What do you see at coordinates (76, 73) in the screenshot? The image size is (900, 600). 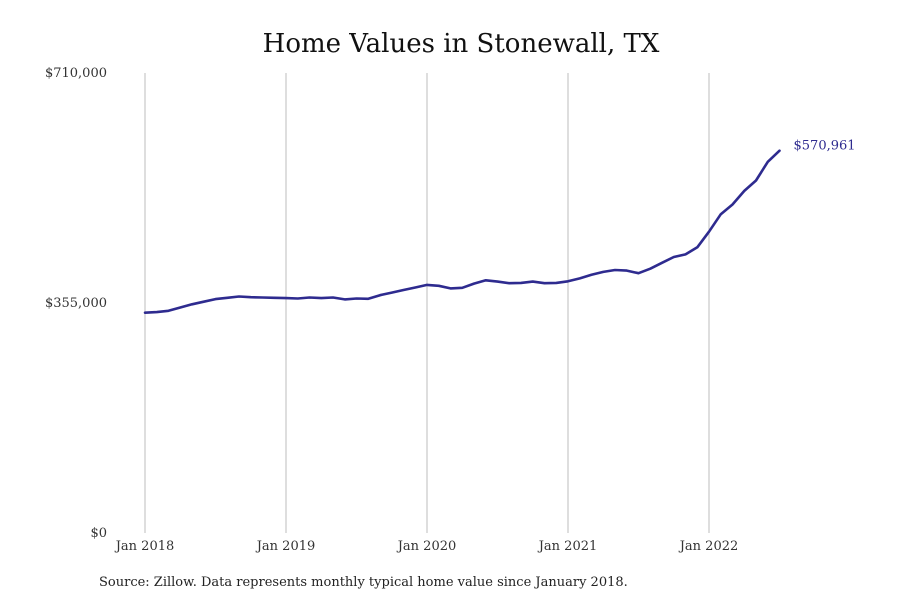 I see `y-tick-label-2: $710,000` at bounding box center [76, 73].